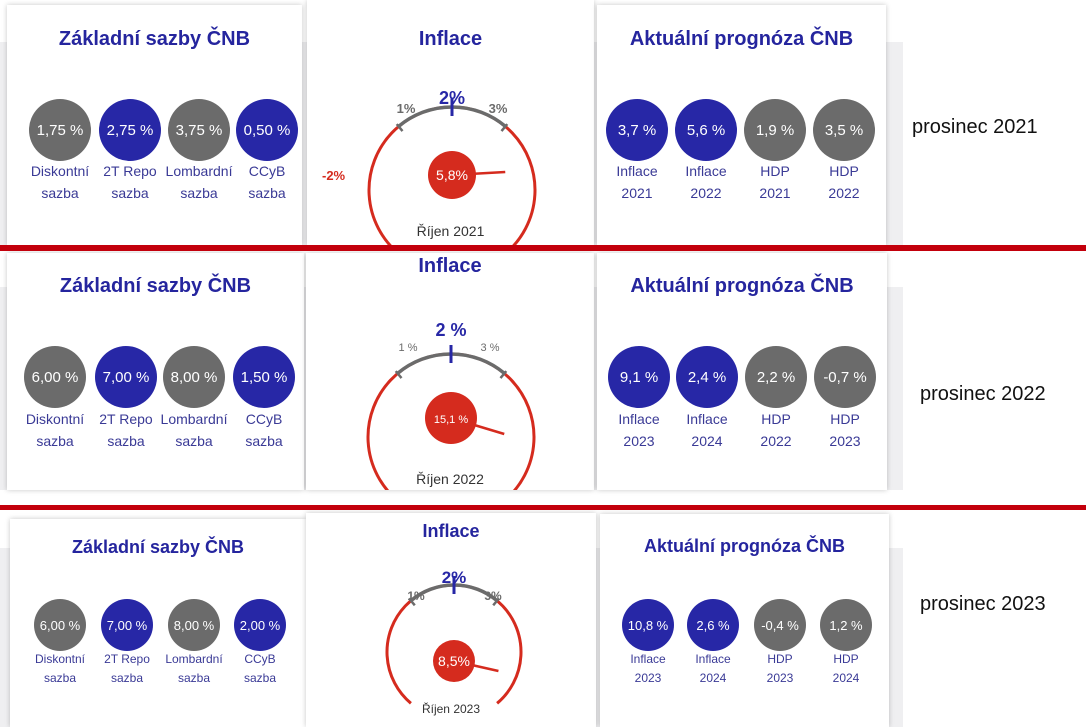 The image size is (1086, 727). I want to click on forecast-label-line2: 2021, so click(637, 192).